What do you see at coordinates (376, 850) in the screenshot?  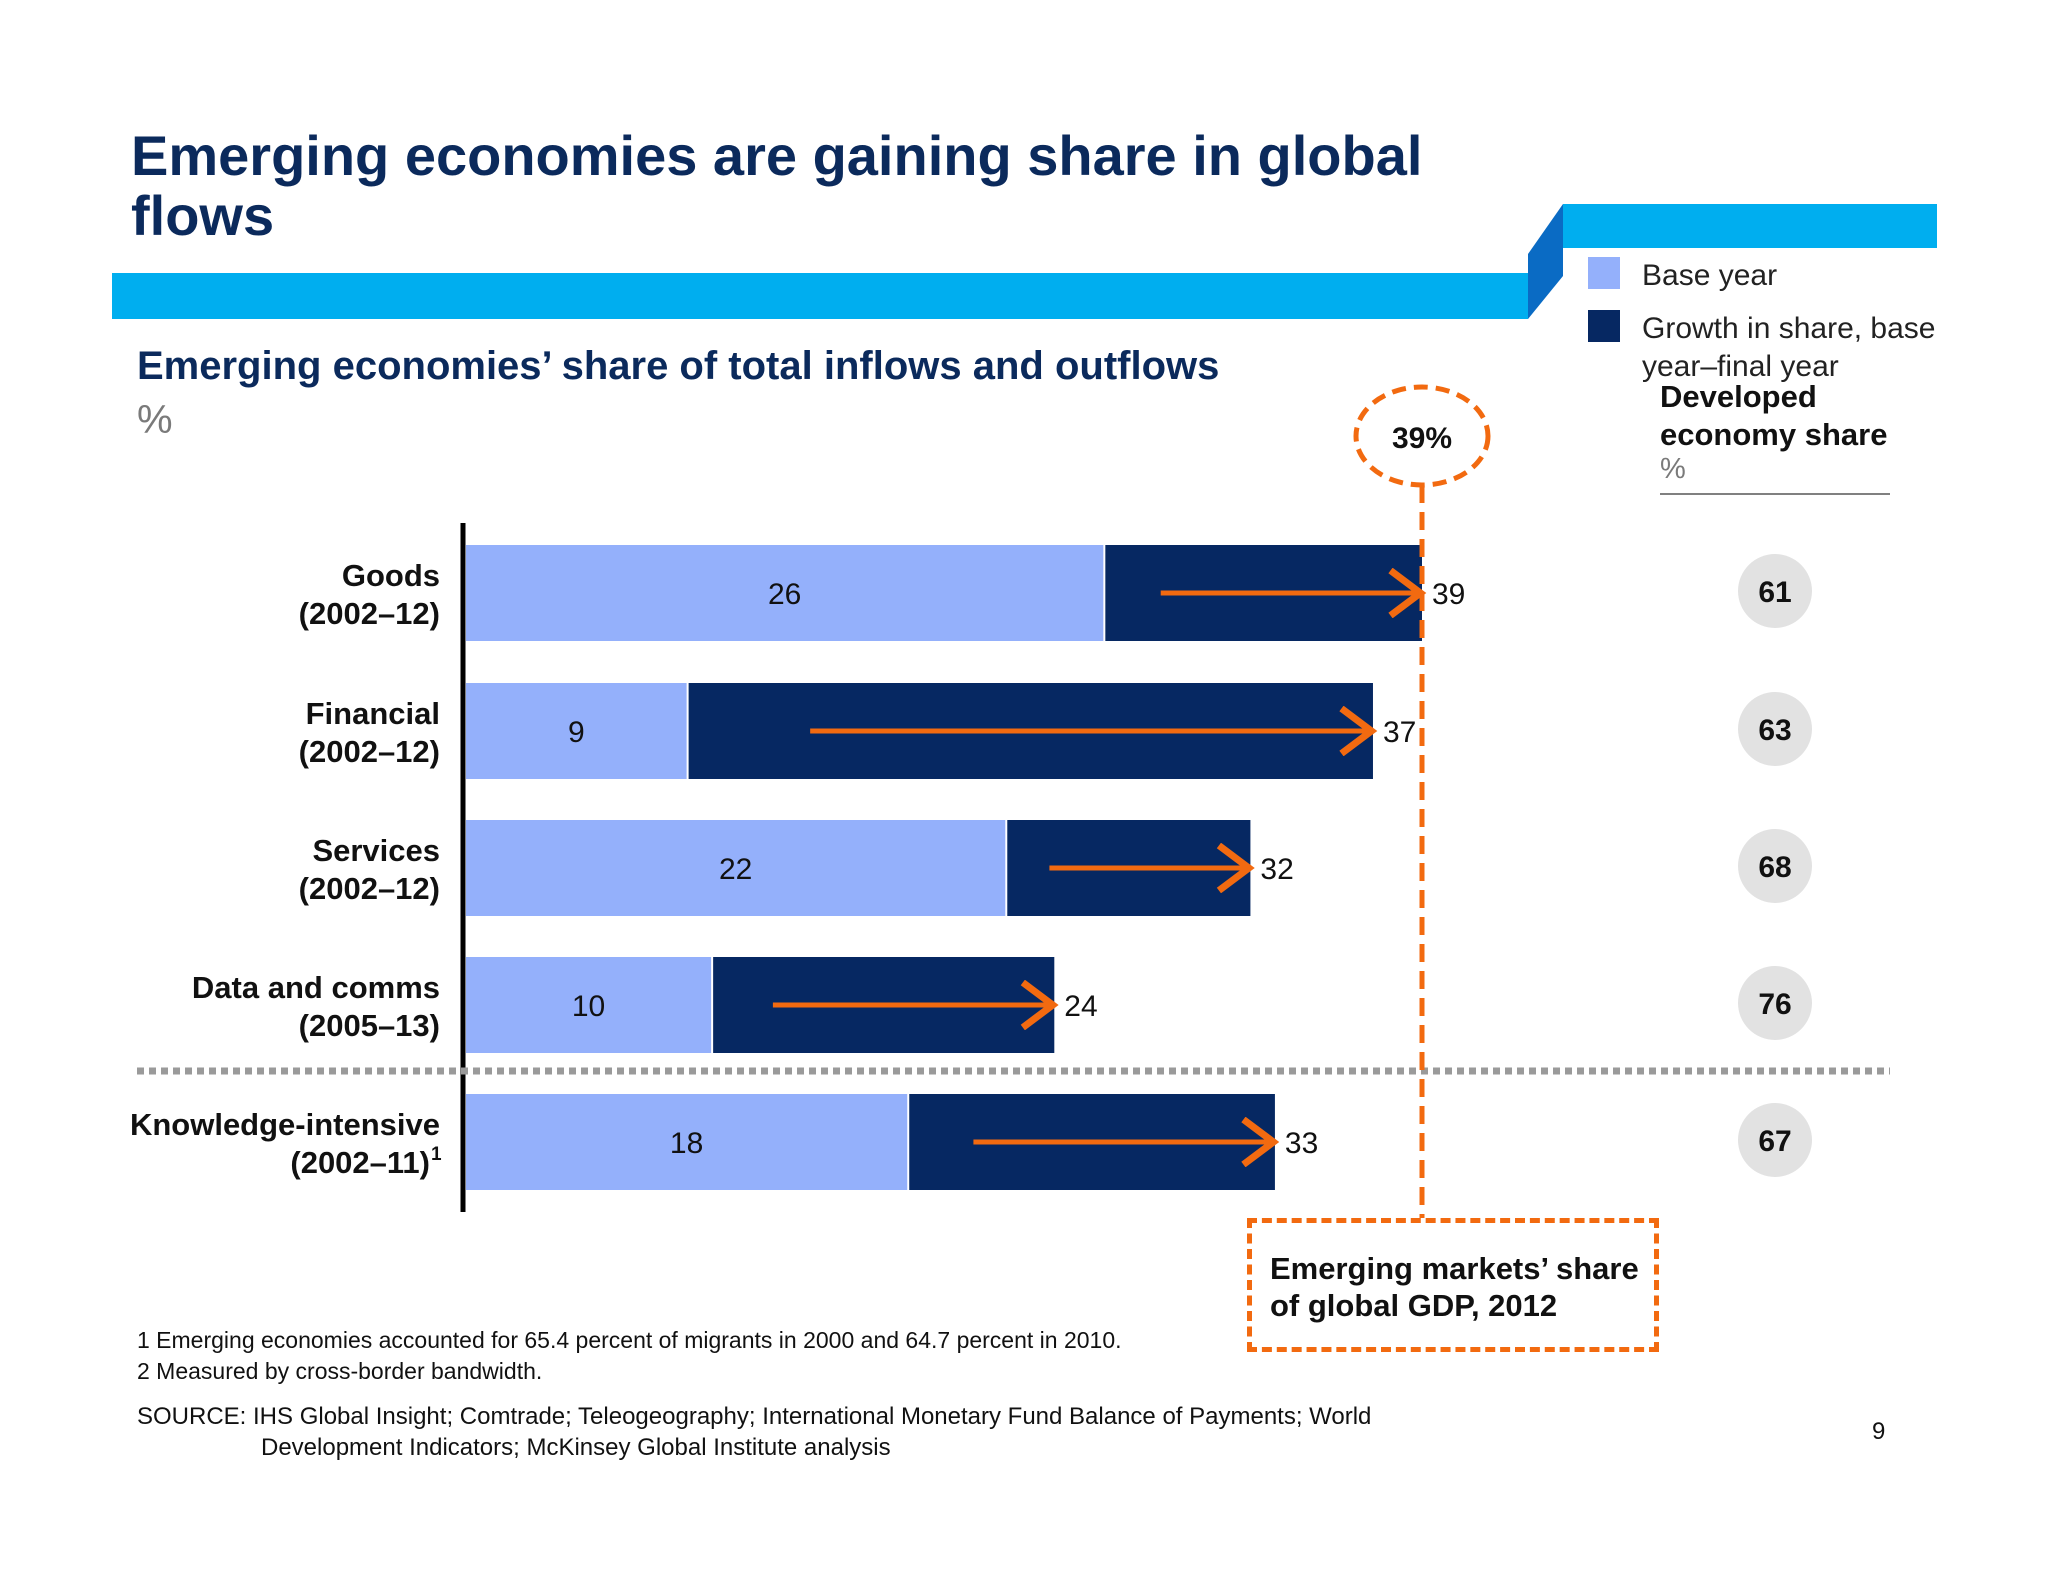 I see `category-label: Services` at bounding box center [376, 850].